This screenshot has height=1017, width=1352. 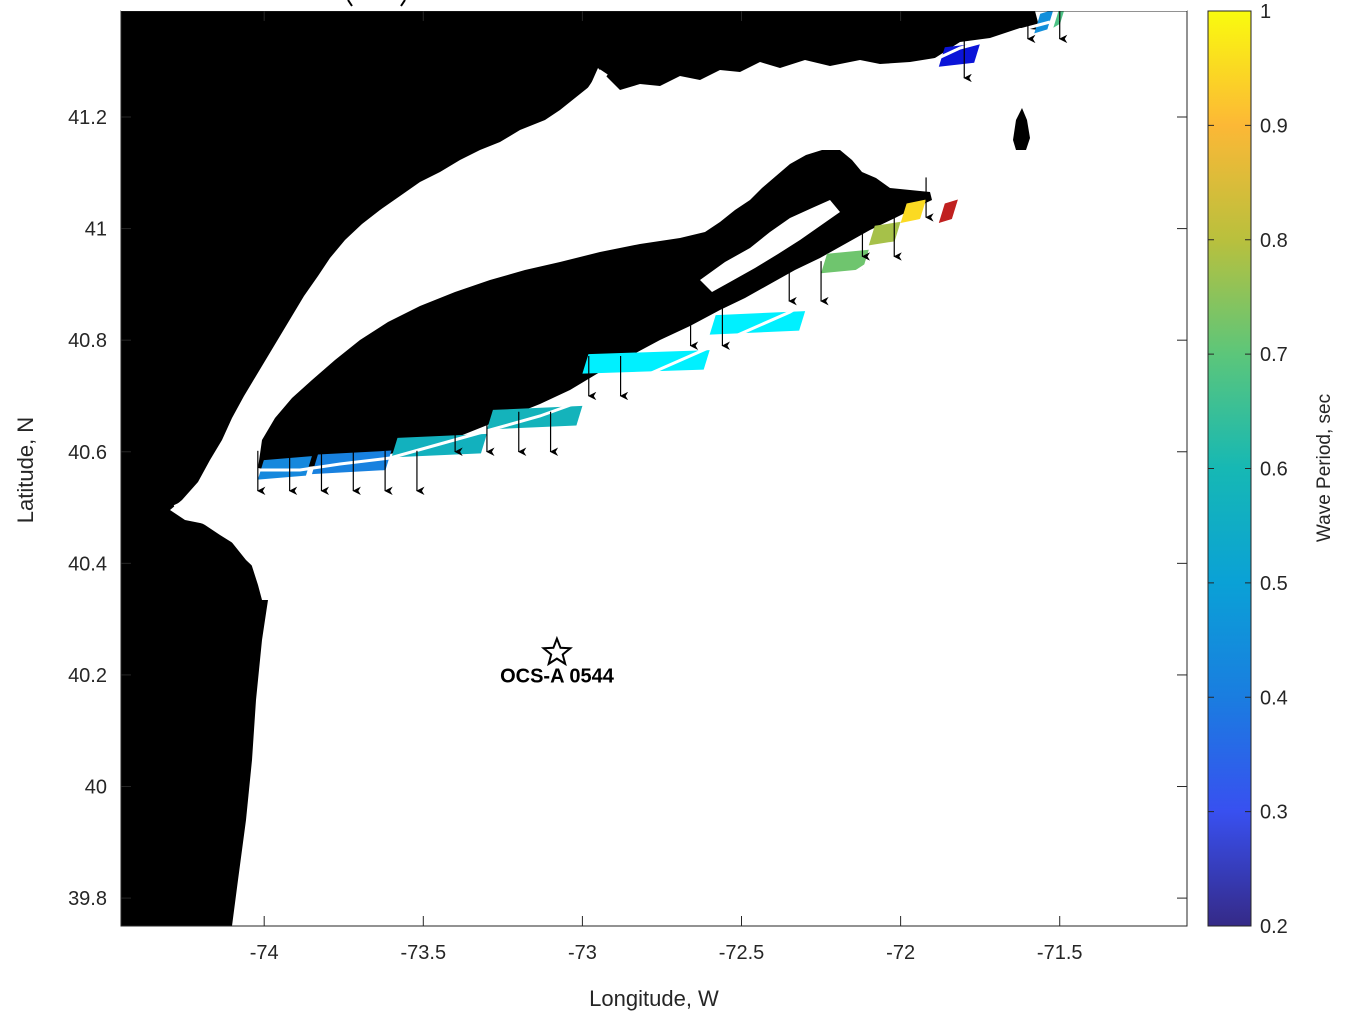 What do you see at coordinates (96, 788) in the screenshot?
I see `y-tick-label: 40` at bounding box center [96, 788].